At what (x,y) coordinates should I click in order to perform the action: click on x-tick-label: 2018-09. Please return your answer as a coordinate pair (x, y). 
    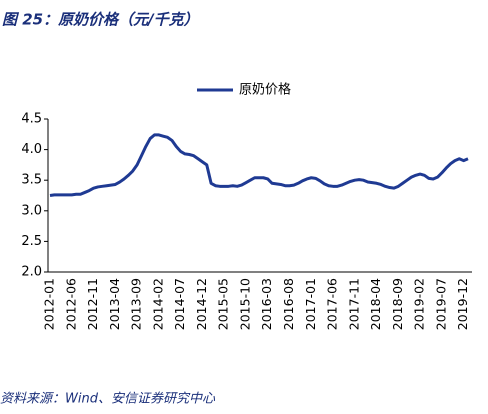
    Looking at the image, I should click on (397, 304).